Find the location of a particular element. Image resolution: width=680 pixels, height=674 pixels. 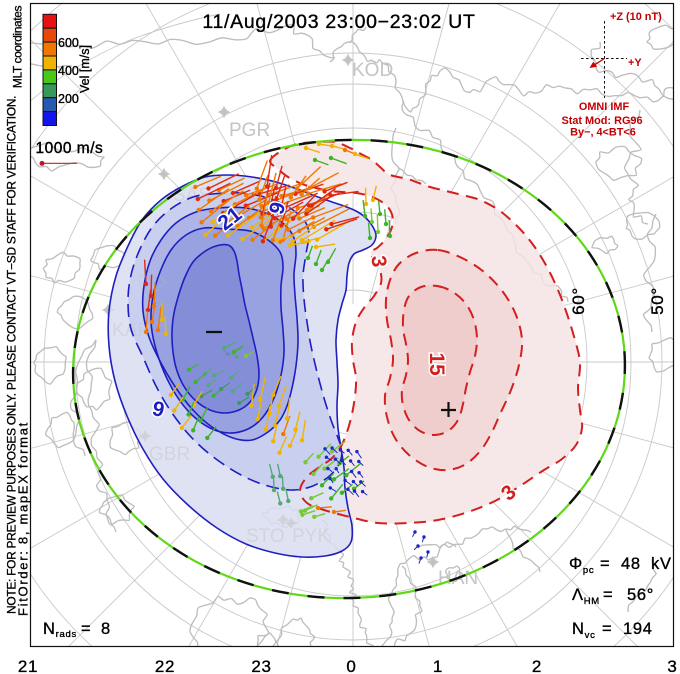

svg-text: 600 is located at coordinates (68, 43).